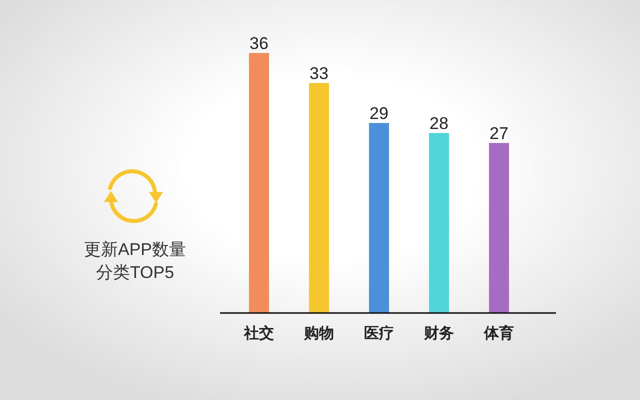 Image resolution: width=640 pixels, height=400 pixels. I want to click on x-tick-label: 医疗, so click(379, 333).